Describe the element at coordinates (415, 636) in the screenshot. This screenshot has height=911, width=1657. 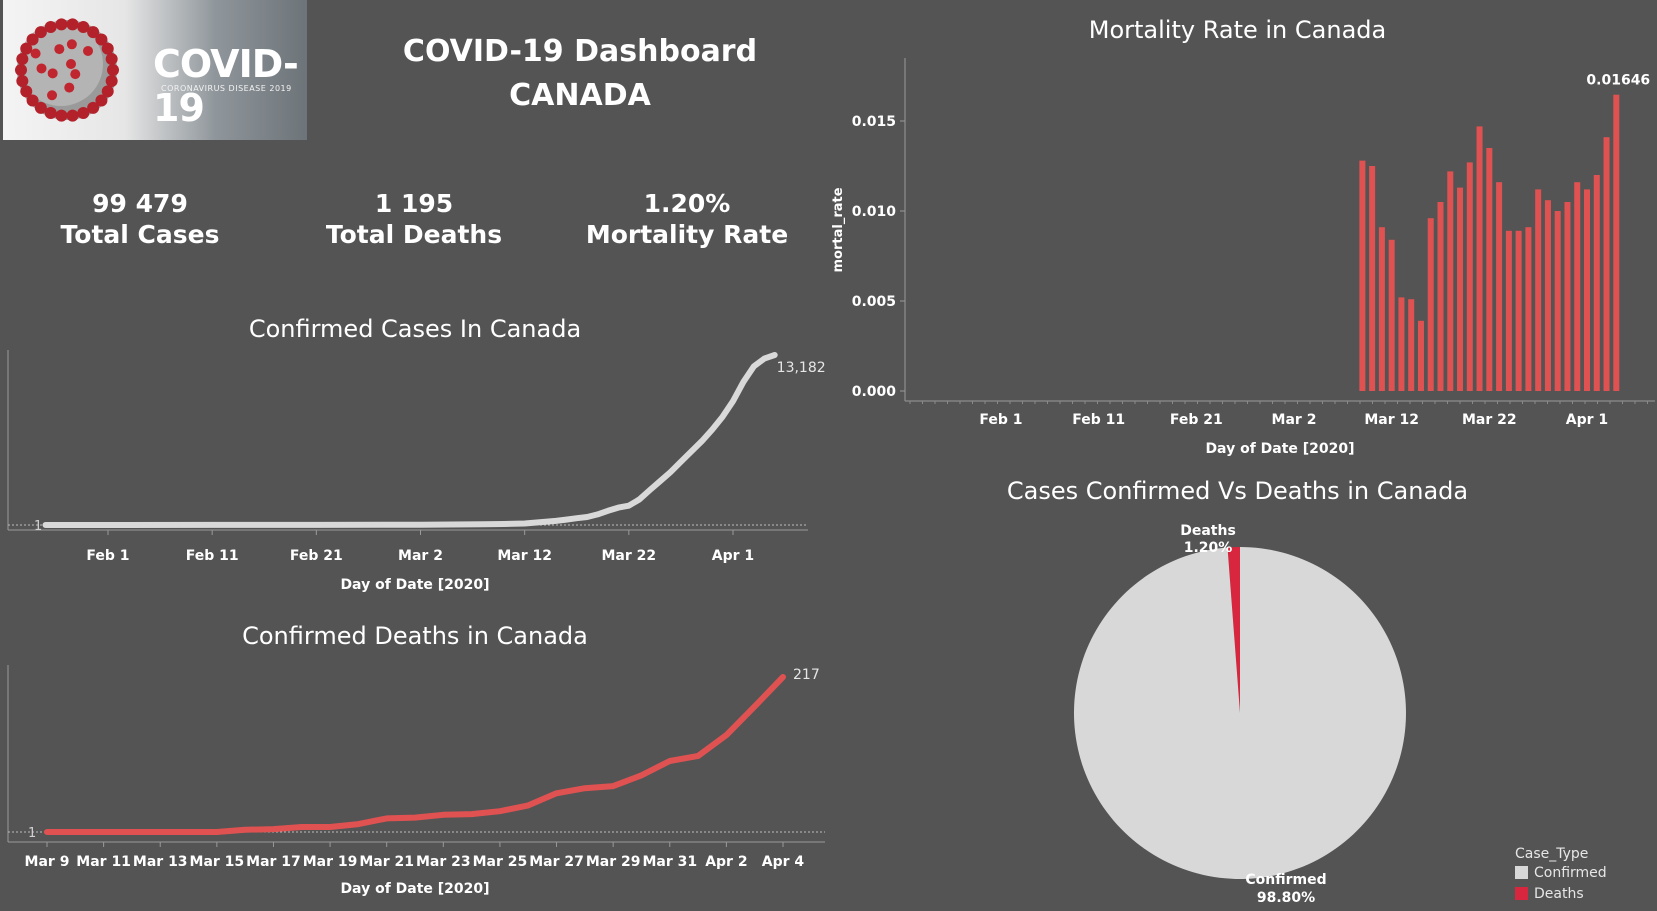
I see `deaths-chart-title: Confirmed Deaths in Canada` at that location.